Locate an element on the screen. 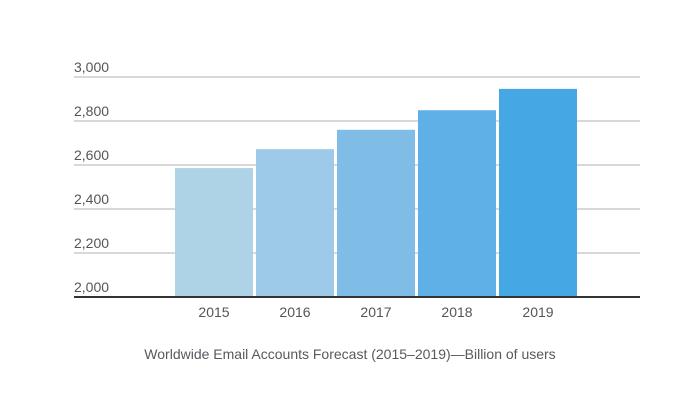 This screenshot has height=400, width=700. x-axis-tick-labels: 2015 2016 2017 2018 2019 is located at coordinates (375, 312).